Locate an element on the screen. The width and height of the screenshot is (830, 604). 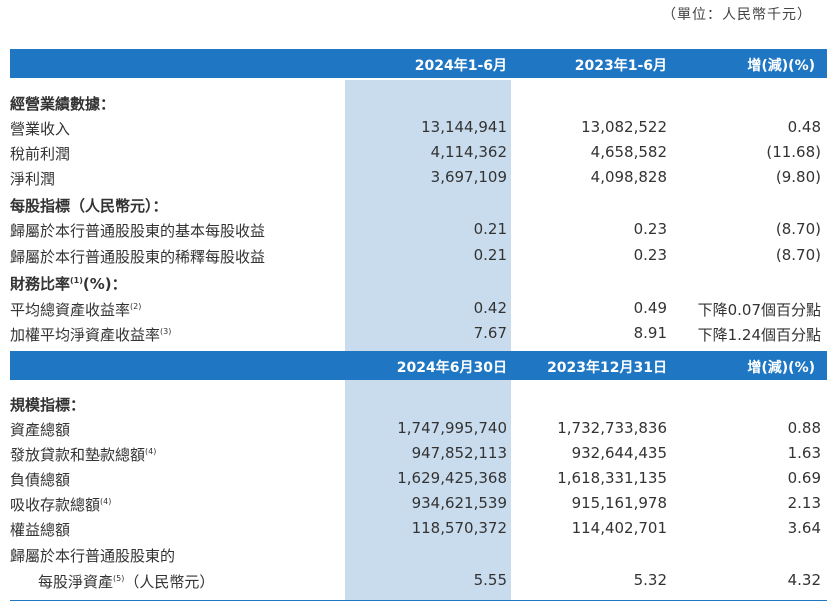
section-title-per-share: 每股指標（人民幣元）： is located at coordinates (89, 206).